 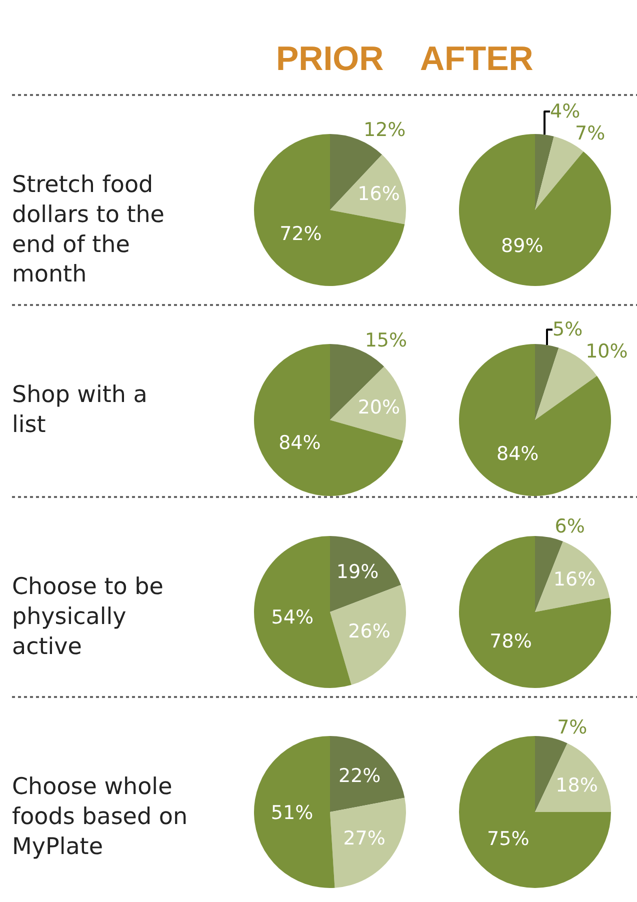 What do you see at coordinates (508, 839) in the screenshot?
I see `data-label: 75%` at bounding box center [508, 839].